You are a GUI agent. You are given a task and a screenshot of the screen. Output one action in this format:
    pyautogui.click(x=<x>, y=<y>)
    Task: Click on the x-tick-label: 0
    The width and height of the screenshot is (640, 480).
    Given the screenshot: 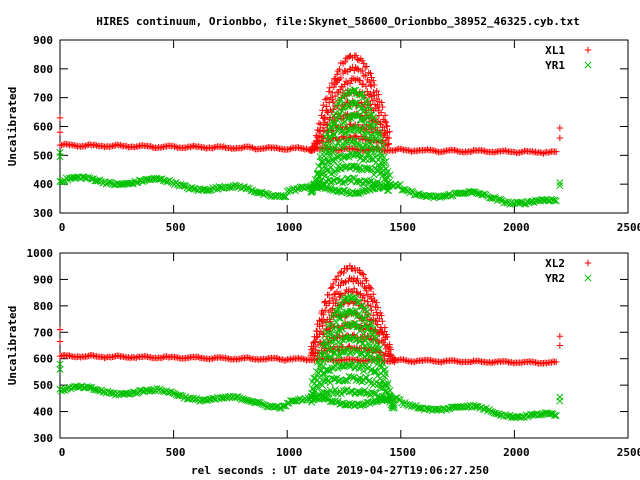 What is the action you would take?
    pyautogui.click(x=62, y=227)
    